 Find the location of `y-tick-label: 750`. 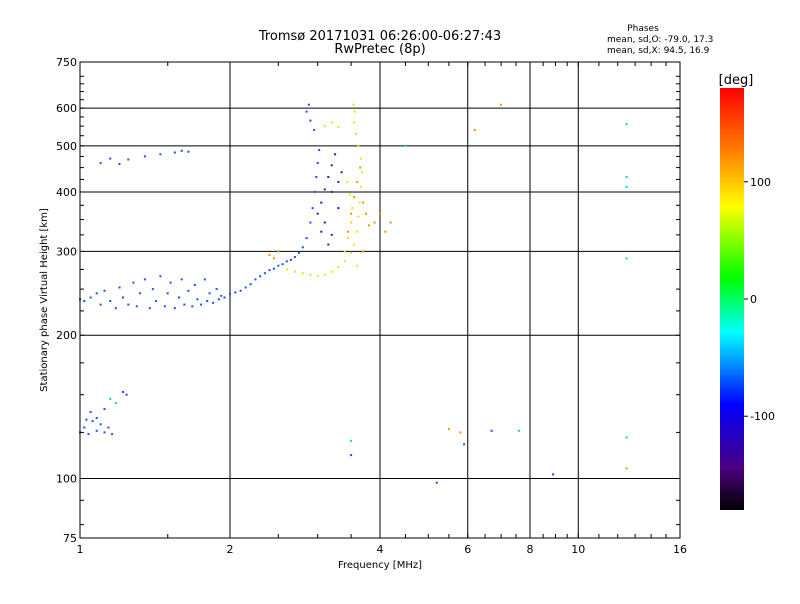

y-tick-label: 750 is located at coordinates (66, 62).